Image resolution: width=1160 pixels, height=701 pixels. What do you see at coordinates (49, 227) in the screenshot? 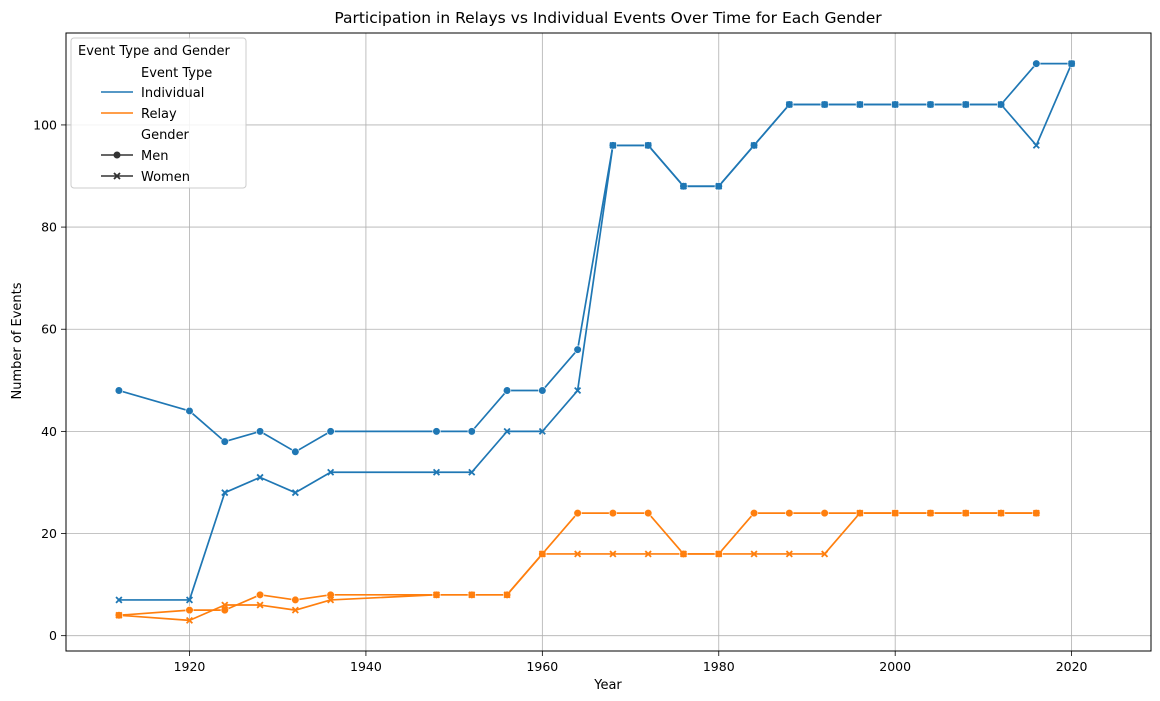
I see `y-tick-label: 80` at bounding box center [49, 227].